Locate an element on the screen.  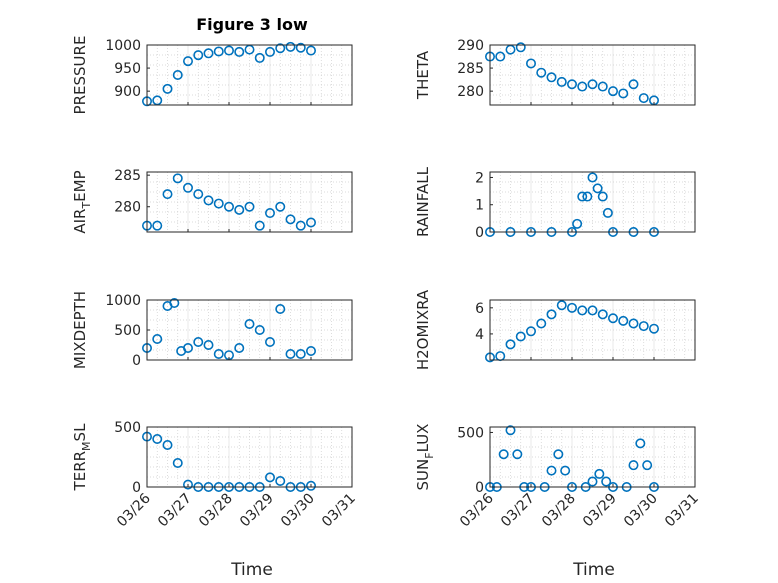
x-tick-label: 03/27 is located at coordinates (175, 511).